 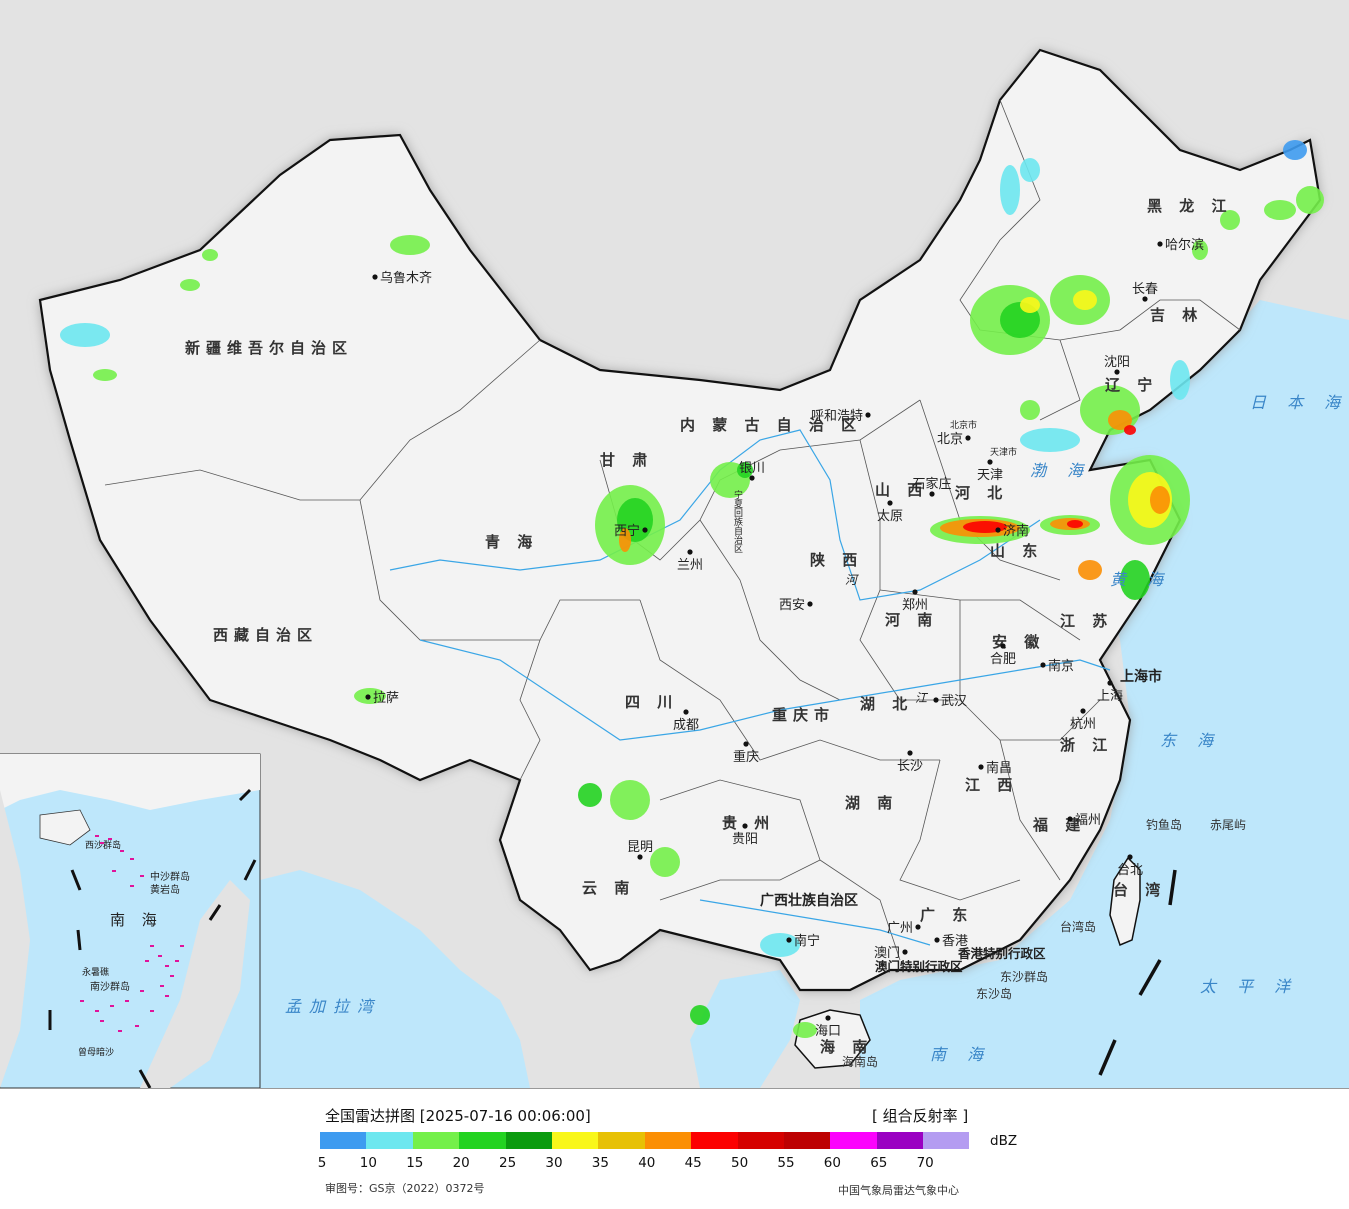 What do you see at coordinates (1016, 551) in the screenshot?
I see `label-shandong: 山 东` at bounding box center [1016, 551].